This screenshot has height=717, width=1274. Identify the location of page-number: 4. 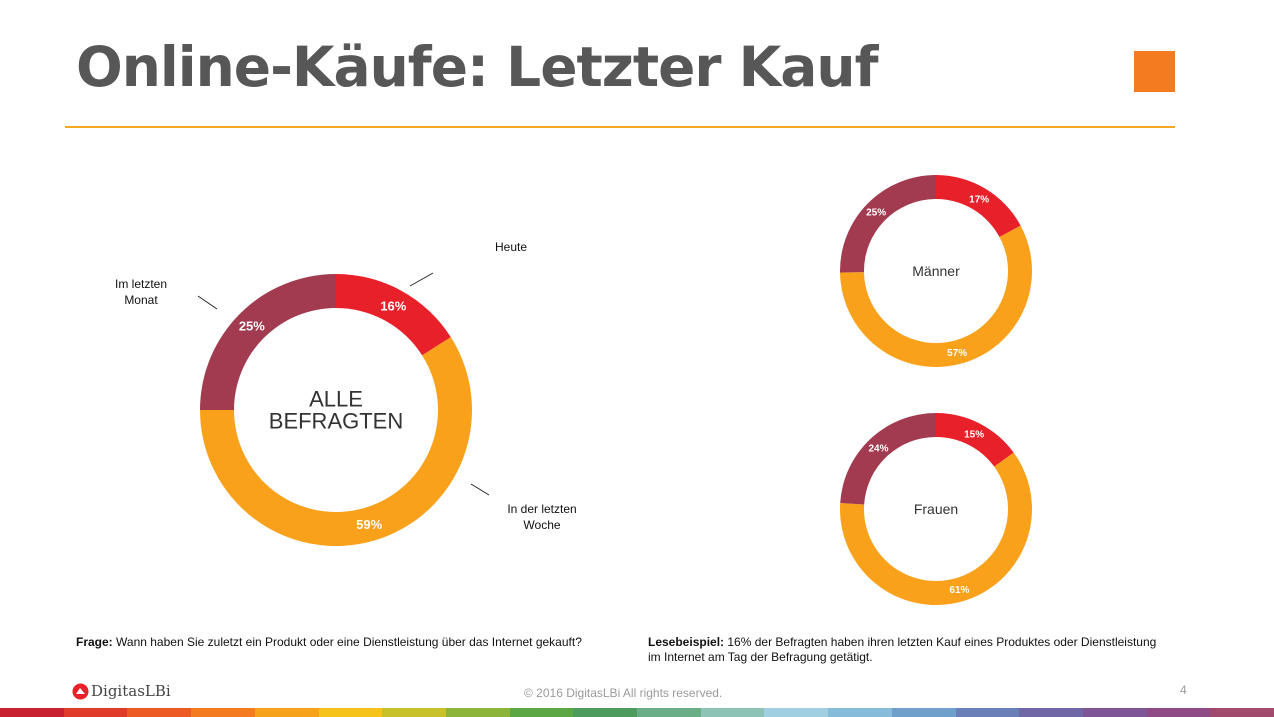
(1183, 690).